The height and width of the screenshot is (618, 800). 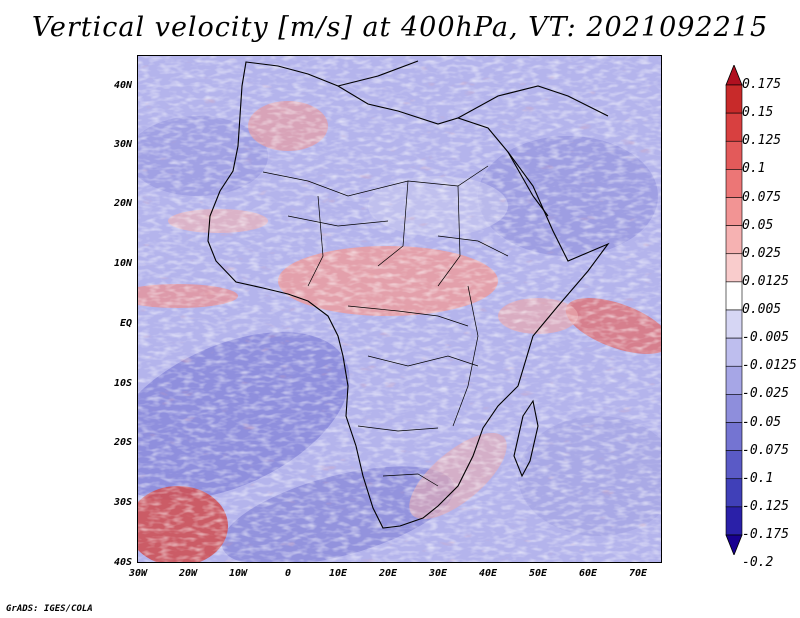 I want to click on colorbar-top-triangle, so click(x=734, y=75).